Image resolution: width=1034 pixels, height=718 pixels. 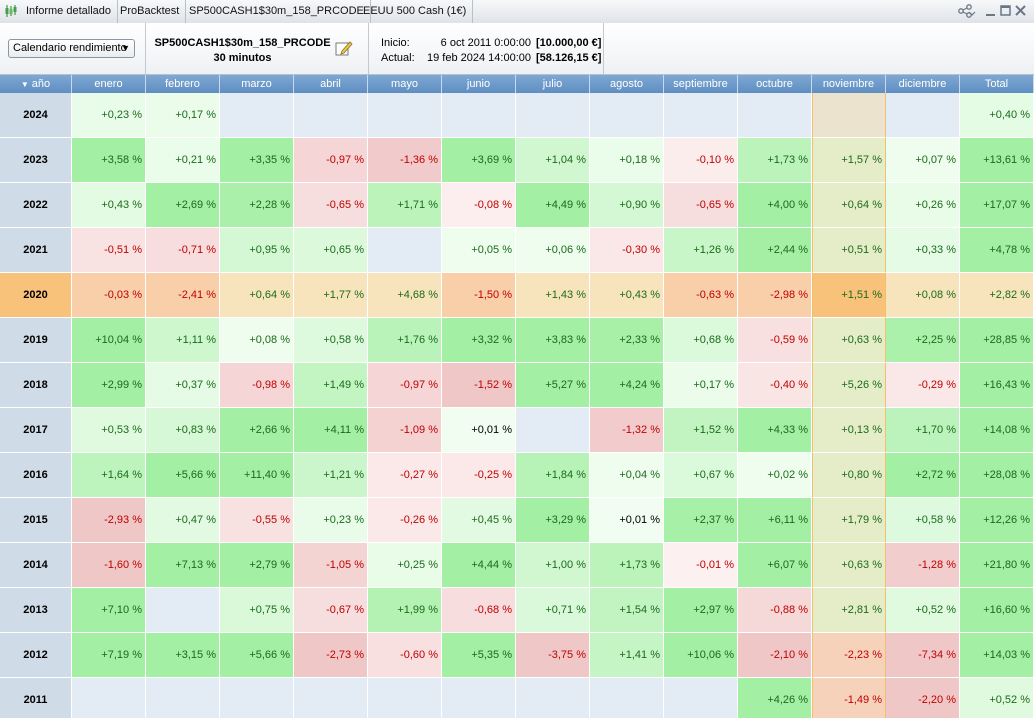 What do you see at coordinates (997, 698) in the screenshot?
I see `total-cell: +0,52 %` at bounding box center [997, 698].